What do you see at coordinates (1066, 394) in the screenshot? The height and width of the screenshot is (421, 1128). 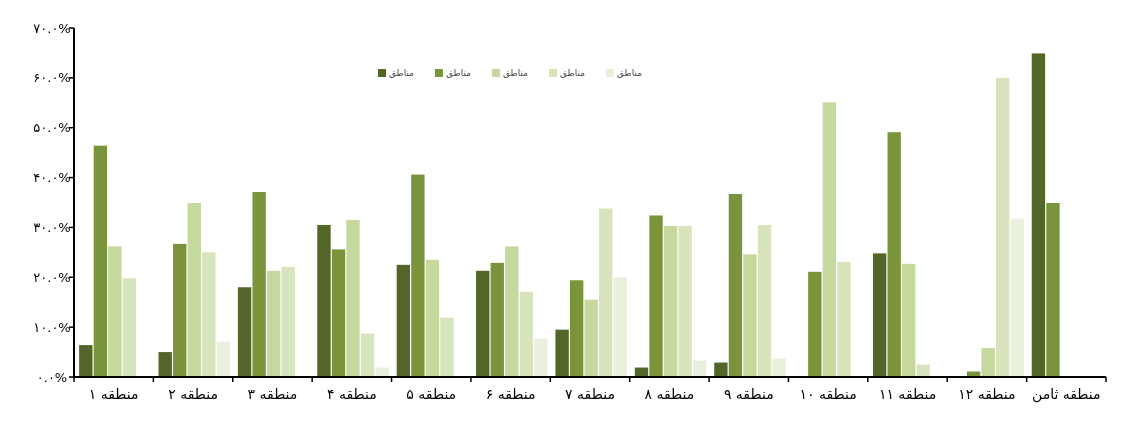 I see `x-tick-label: منطقه ثامن` at bounding box center [1066, 394].